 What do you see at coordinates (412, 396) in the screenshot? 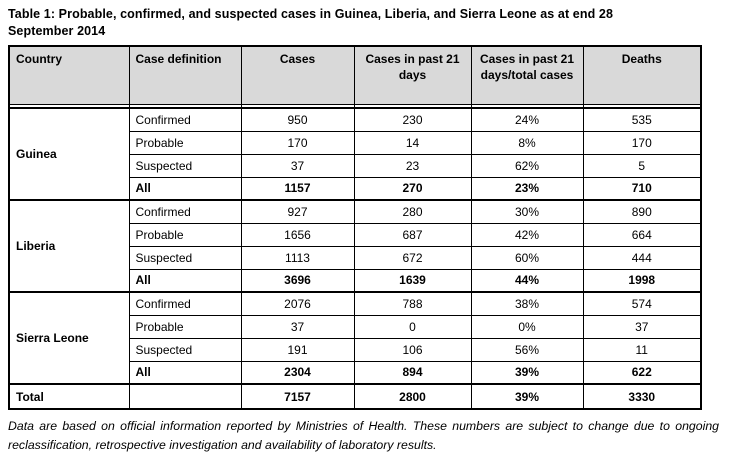
I see `total-cases-21d-cell: 2800` at bounding box center [412, 396].